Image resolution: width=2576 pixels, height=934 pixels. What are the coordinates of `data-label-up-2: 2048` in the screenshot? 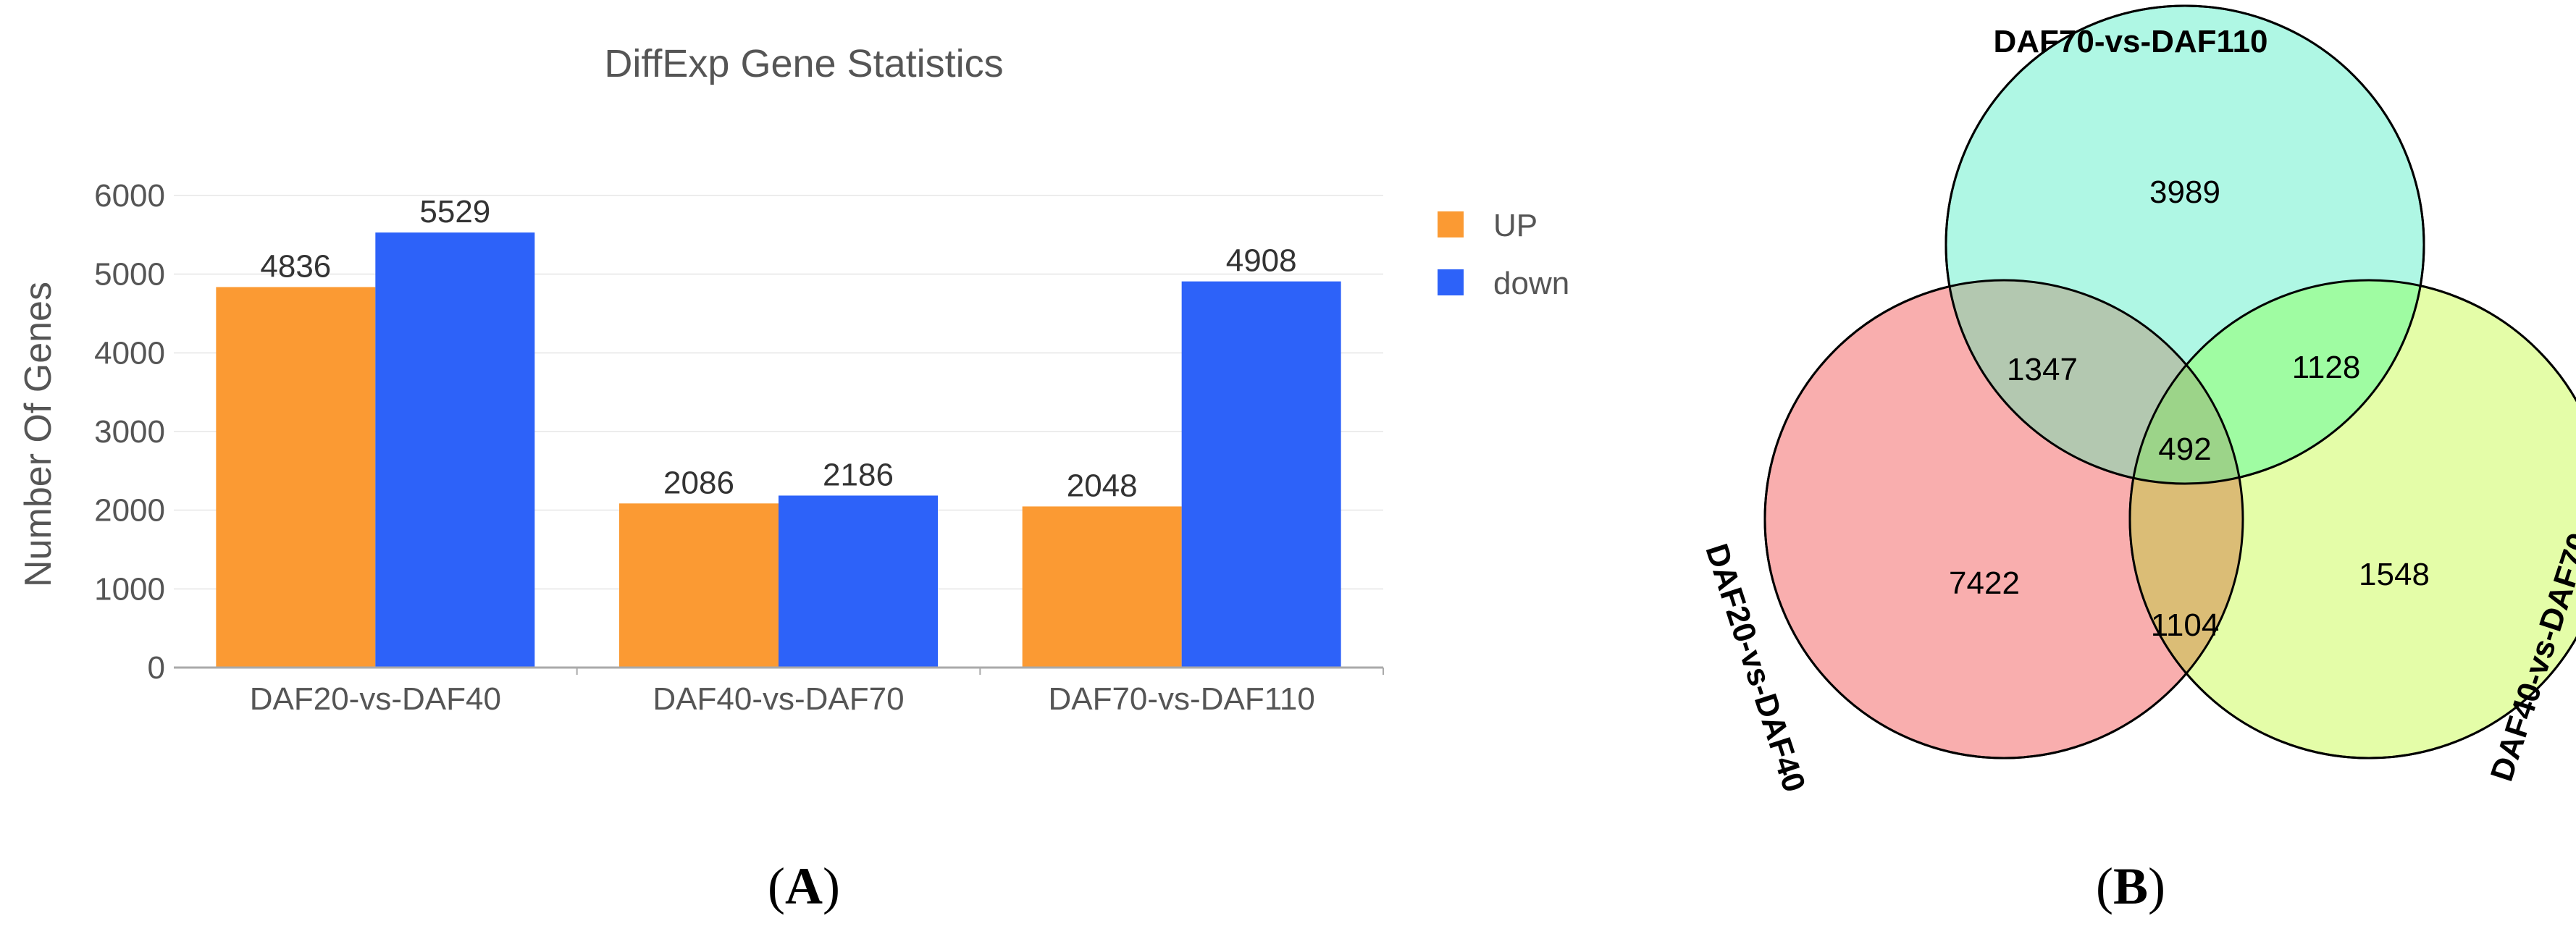 It's located at (1102, 485).